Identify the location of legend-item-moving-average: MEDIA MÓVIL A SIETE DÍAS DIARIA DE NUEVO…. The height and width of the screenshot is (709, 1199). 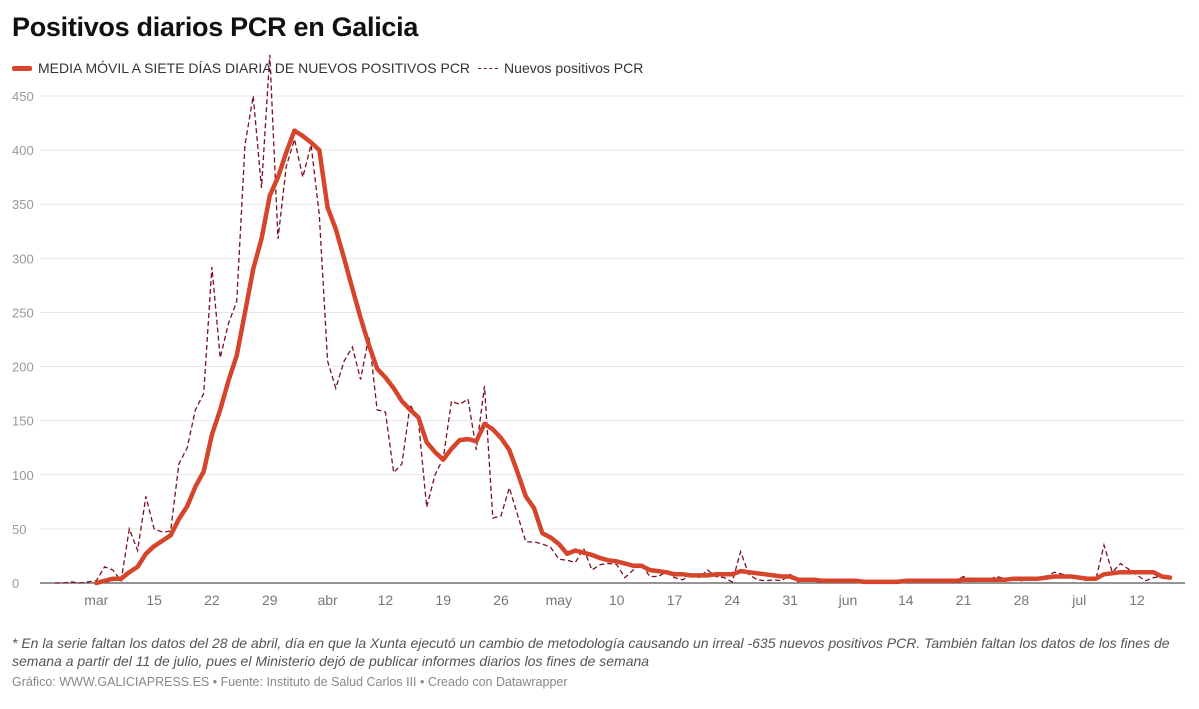
(241, 68).